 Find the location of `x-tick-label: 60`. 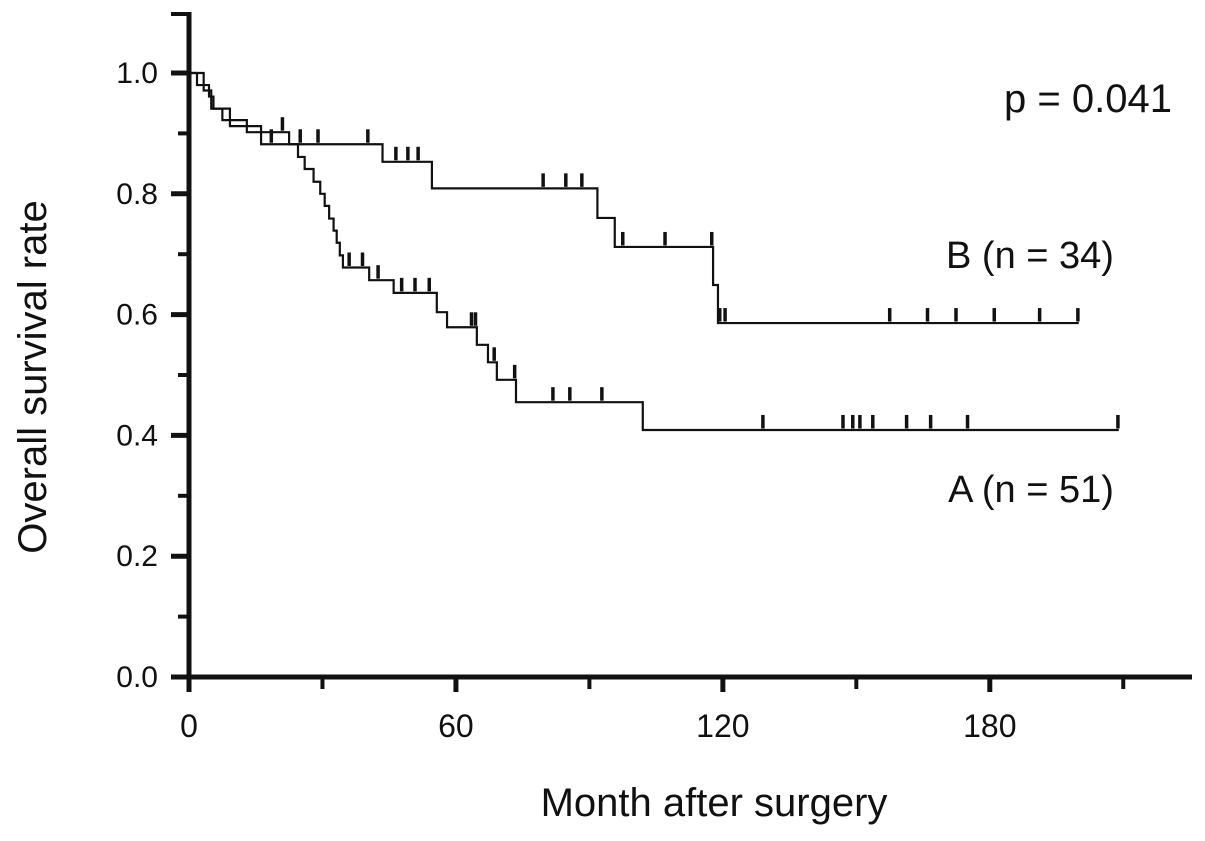

x-tick-label: 60 is located at coordinates (456, 726).